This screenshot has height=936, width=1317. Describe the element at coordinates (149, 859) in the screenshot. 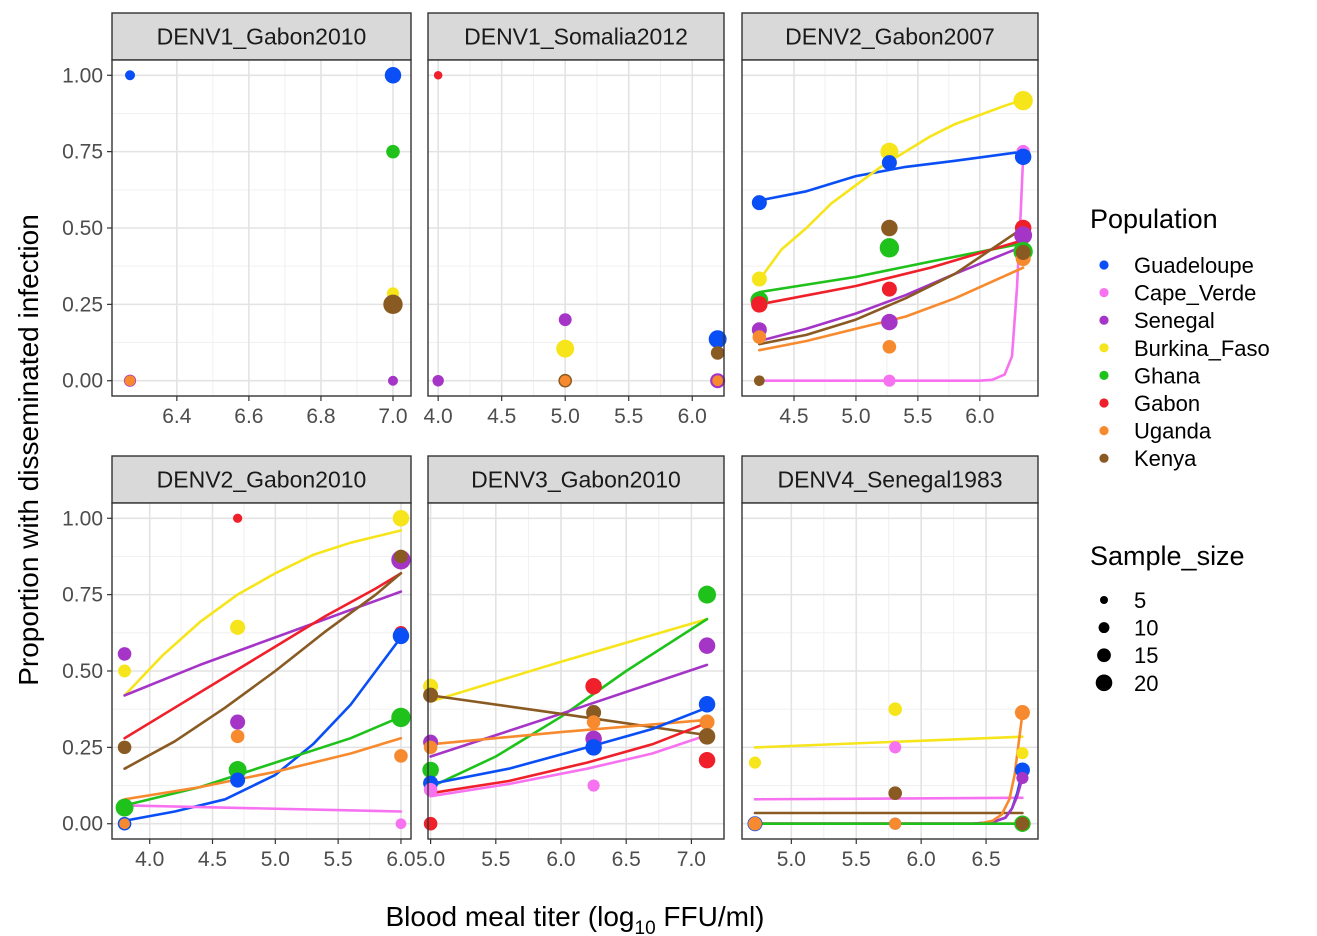

I see `x-tick-label: 4.0` at that location.